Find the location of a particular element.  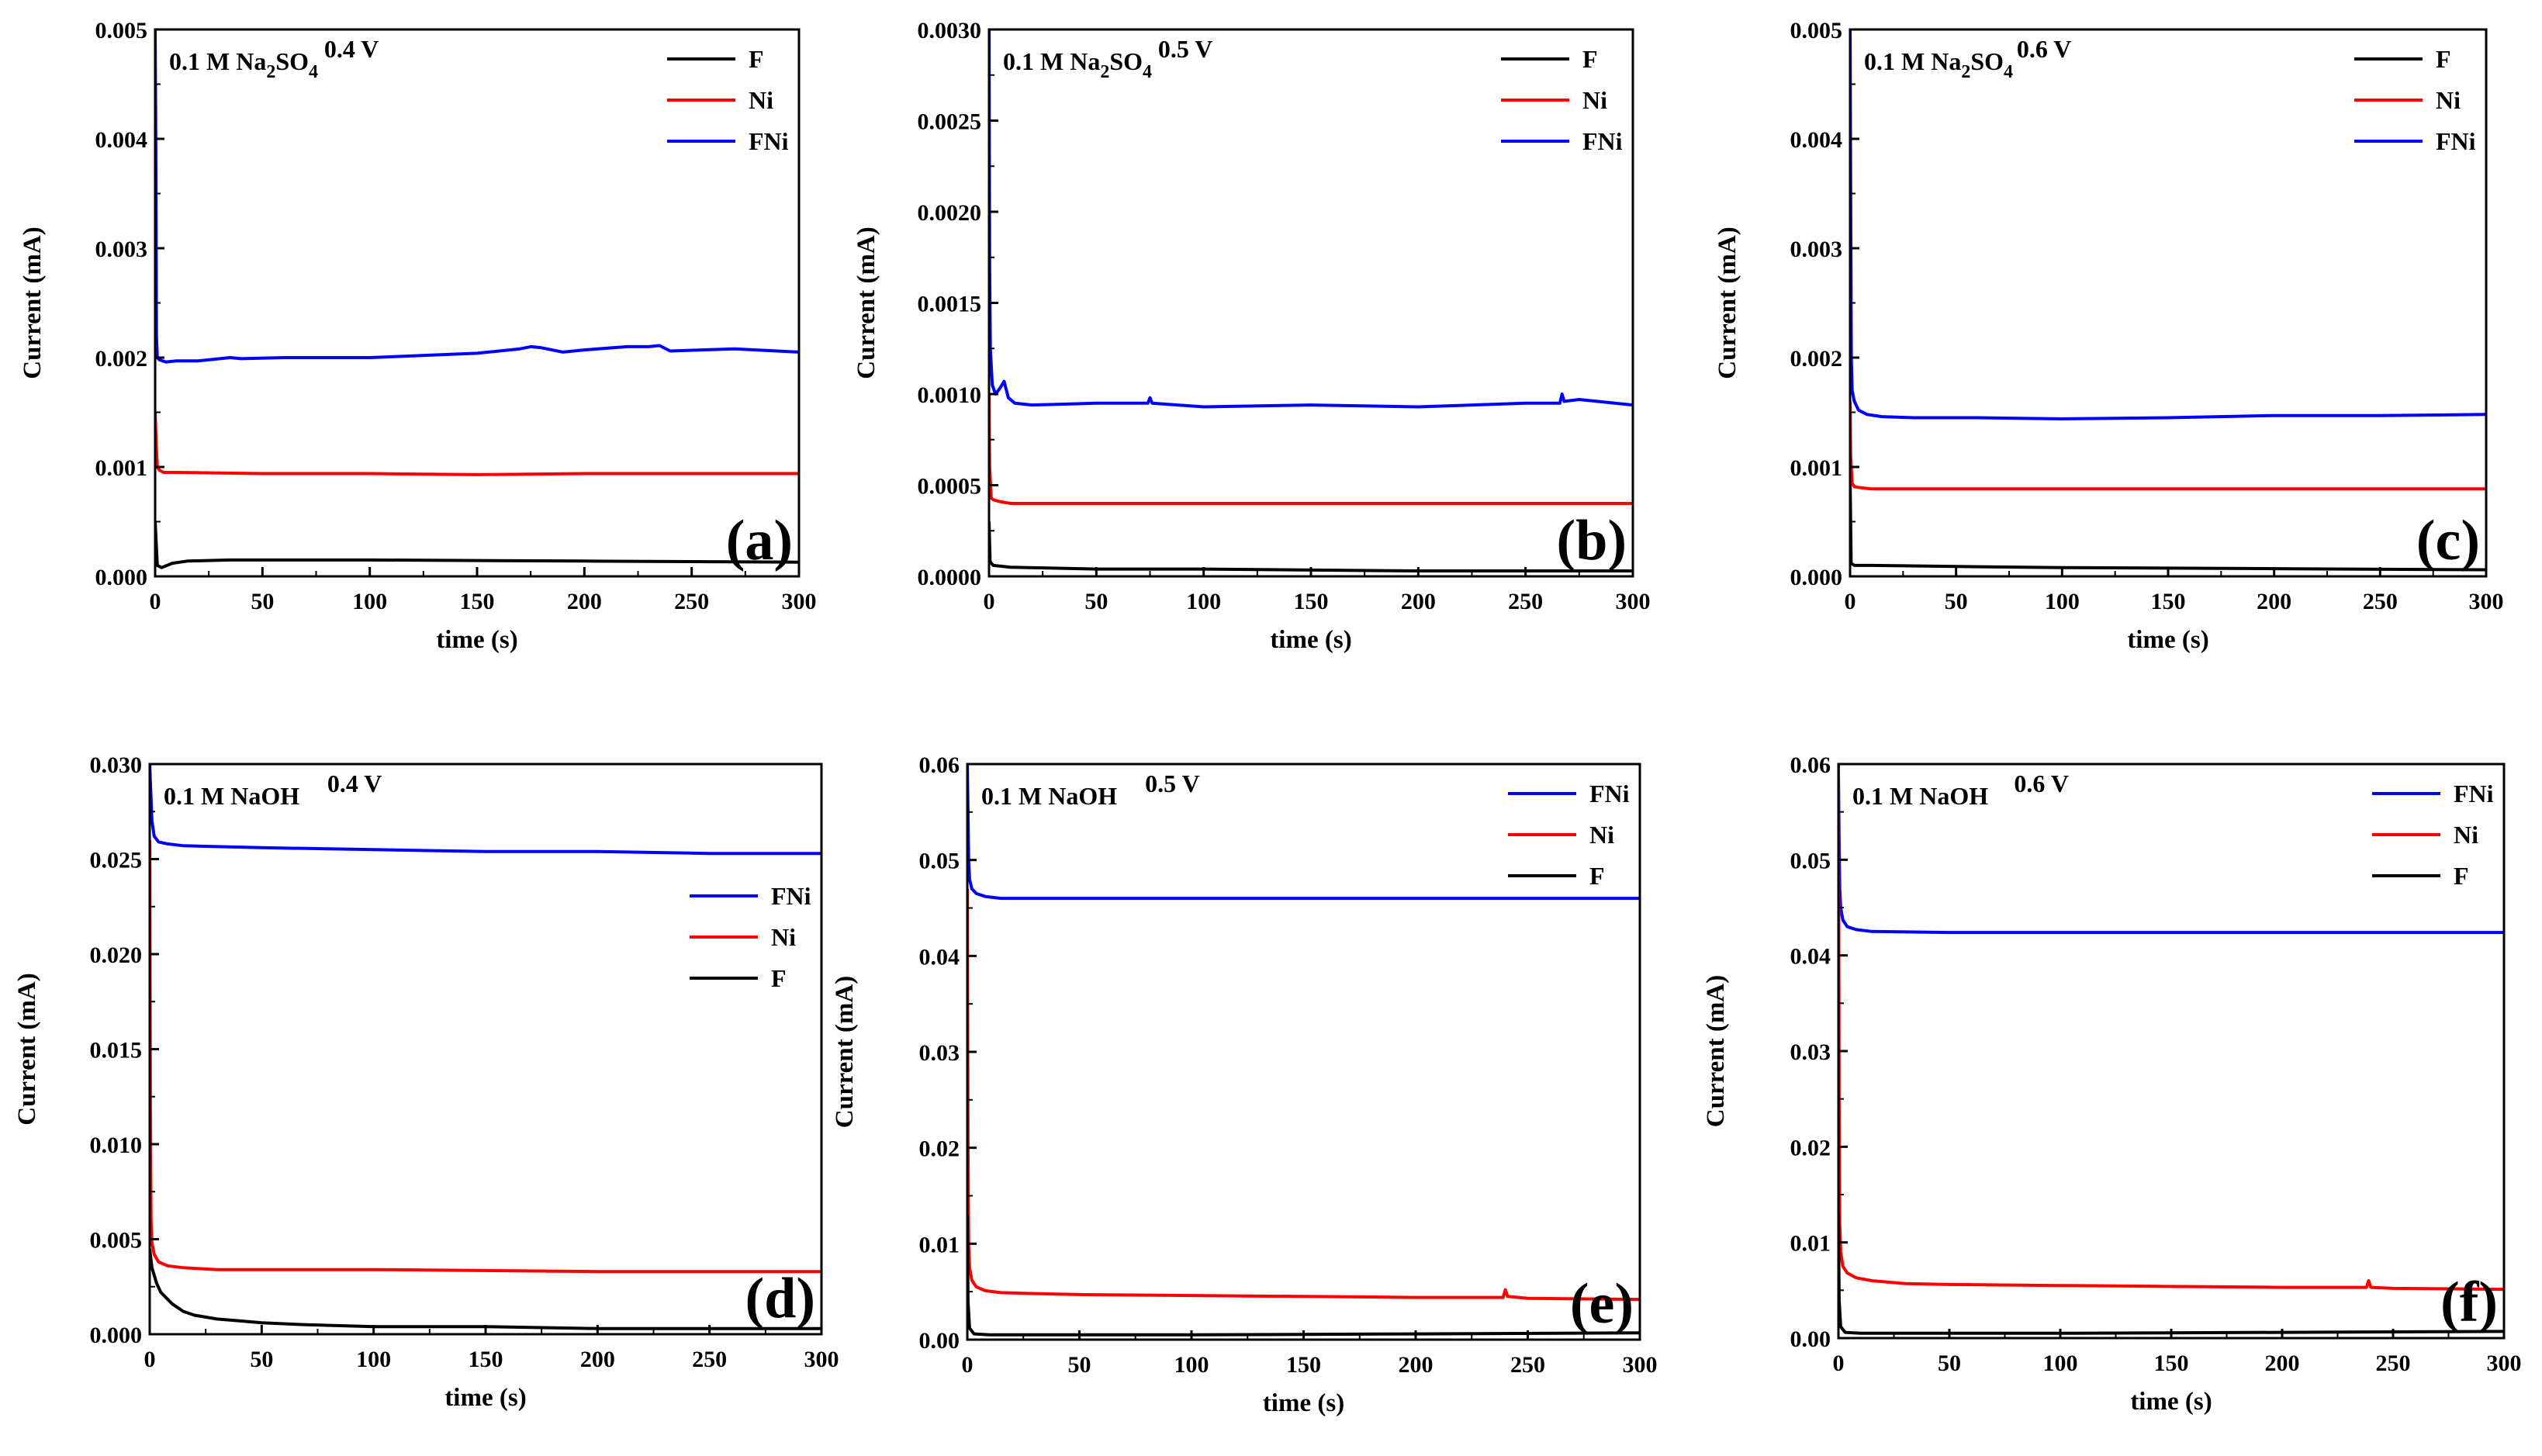

y-tick-label: 0.025 is located at coordinates (116, 860).